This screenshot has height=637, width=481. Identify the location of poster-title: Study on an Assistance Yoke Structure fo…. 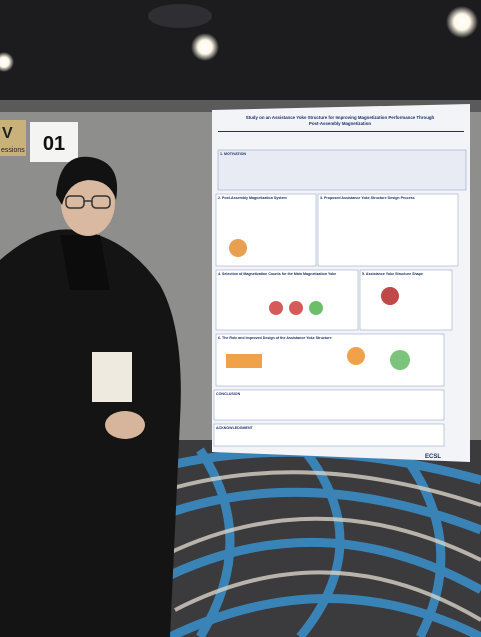
(340, 117).